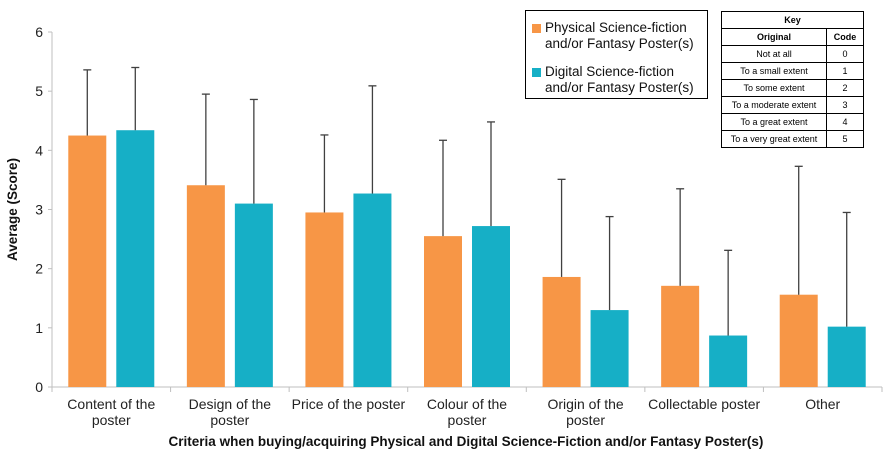  What do you see at coordinates (536, 72) in the screenshot?
I see `legend-swatch-digital` at bounding box center [536, 72].